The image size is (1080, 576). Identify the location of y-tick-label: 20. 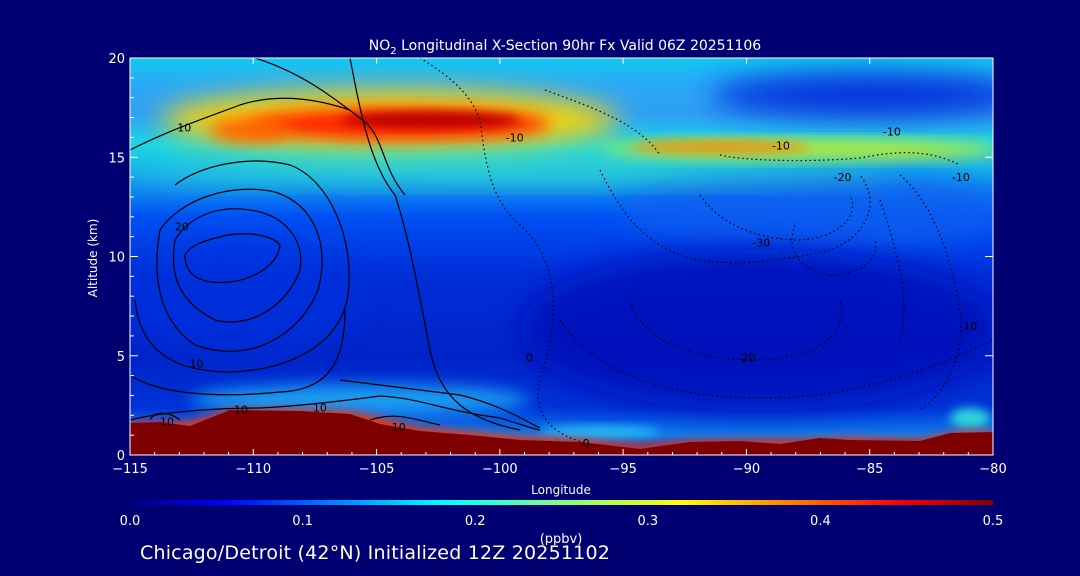
(116, 59).